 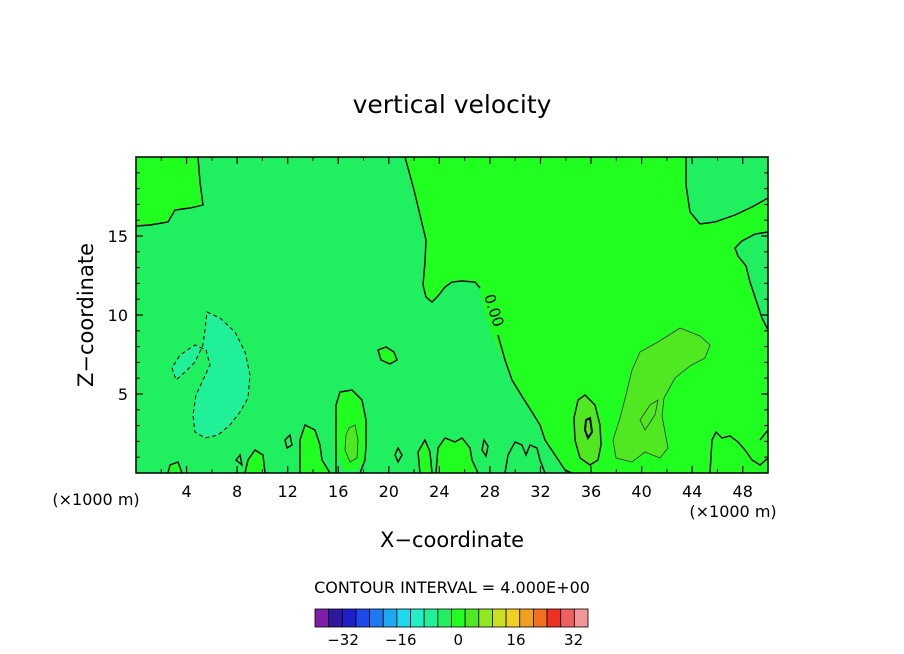 I want to click on x-tick-label: 40, so click(x=641, y=491).